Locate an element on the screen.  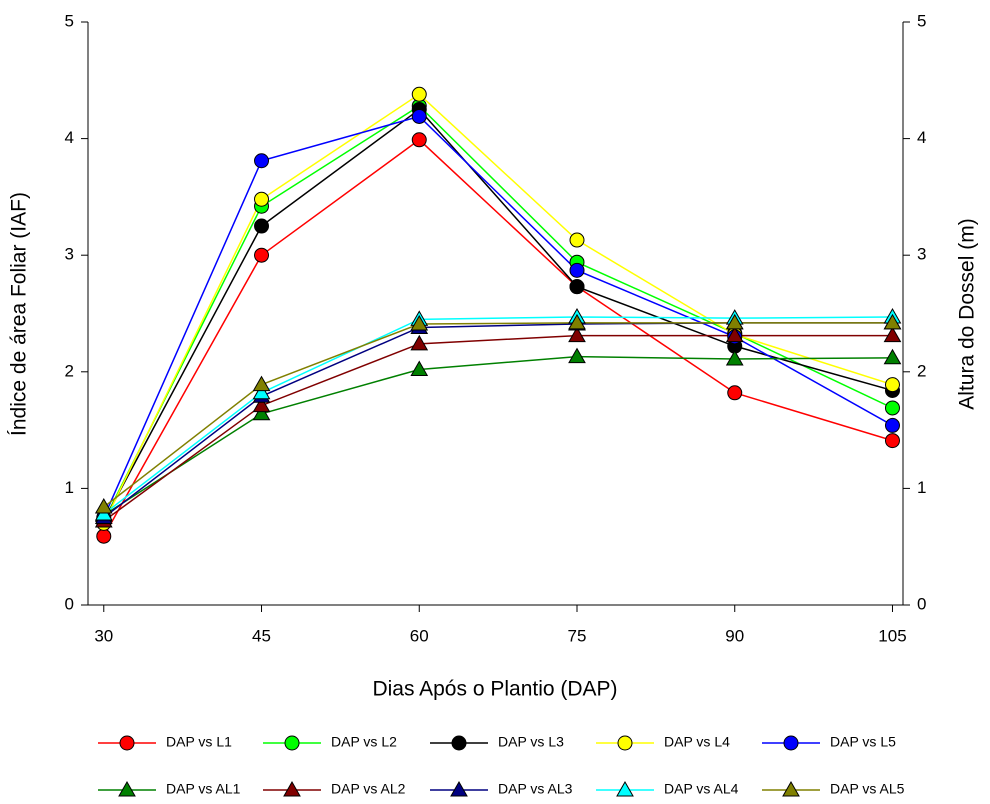
legend-label: DAP vs AL4 is located at coordinates (701, 789).